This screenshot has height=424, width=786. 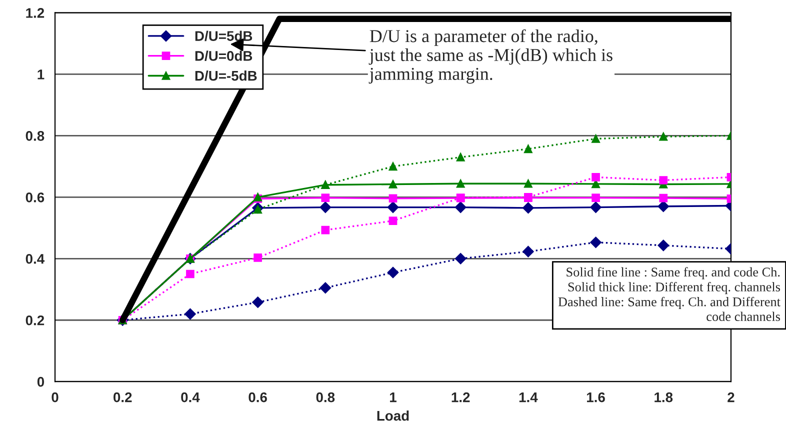 I want to click on y-tick-label: 0.4, so click(x=35, y=259).